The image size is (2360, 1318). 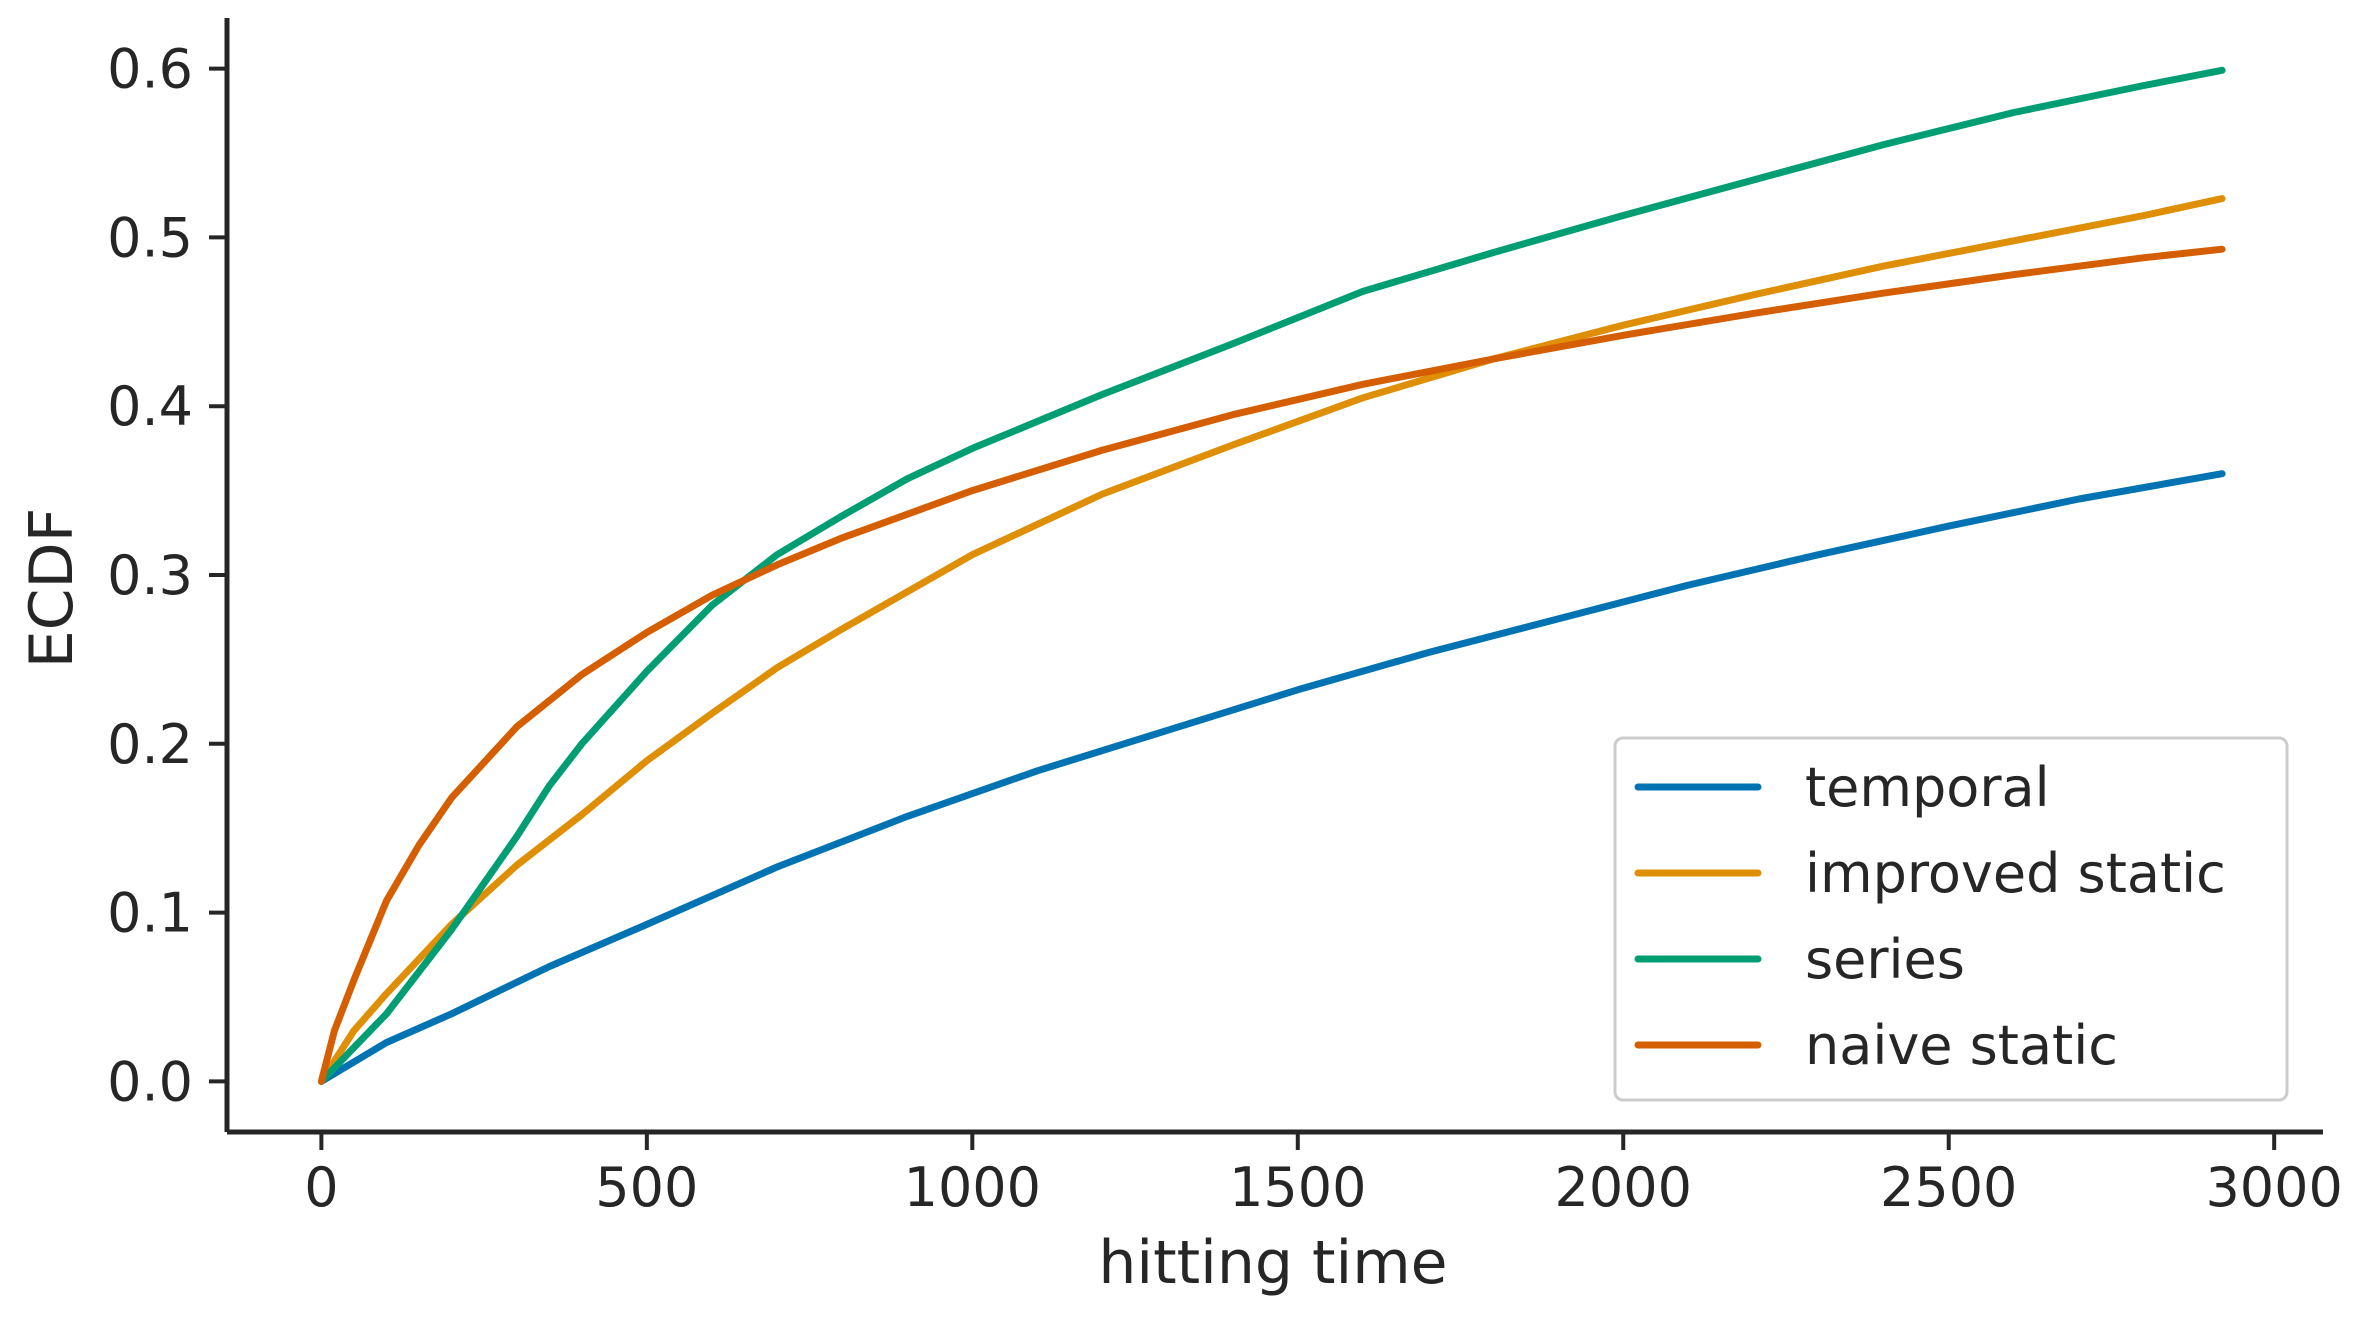 I want to click on legend-label: series, so click(x=1885, y=959).